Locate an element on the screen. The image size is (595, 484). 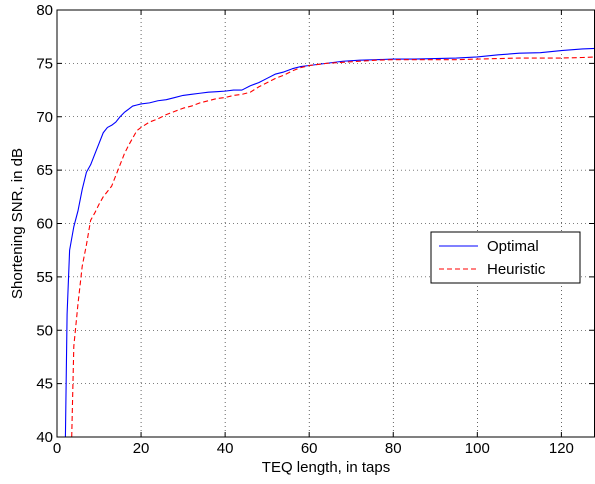
x-tick-label: 40 is located at coordinates (225, 448).